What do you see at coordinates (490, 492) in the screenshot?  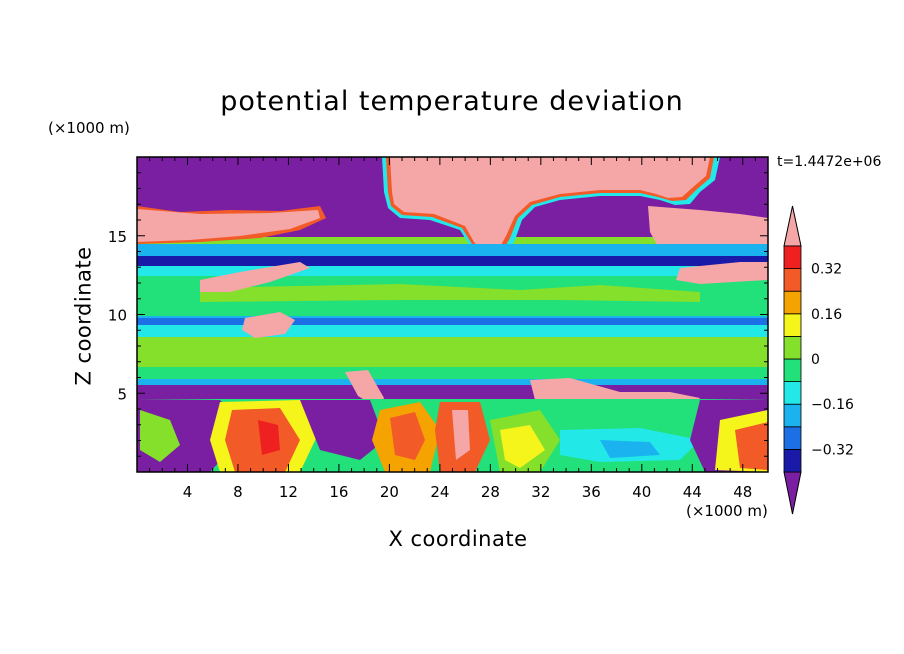 I see `x-tick-label: 28` at bounding box center [490, 492].